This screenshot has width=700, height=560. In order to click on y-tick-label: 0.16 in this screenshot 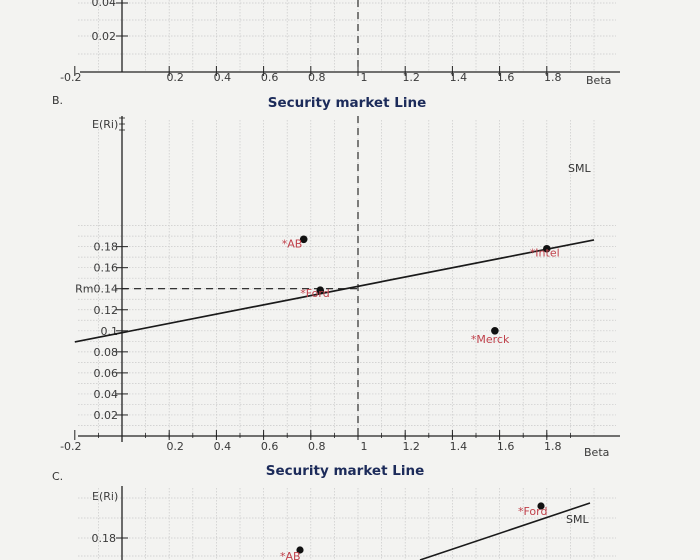, I will do `click(106, 268)`.